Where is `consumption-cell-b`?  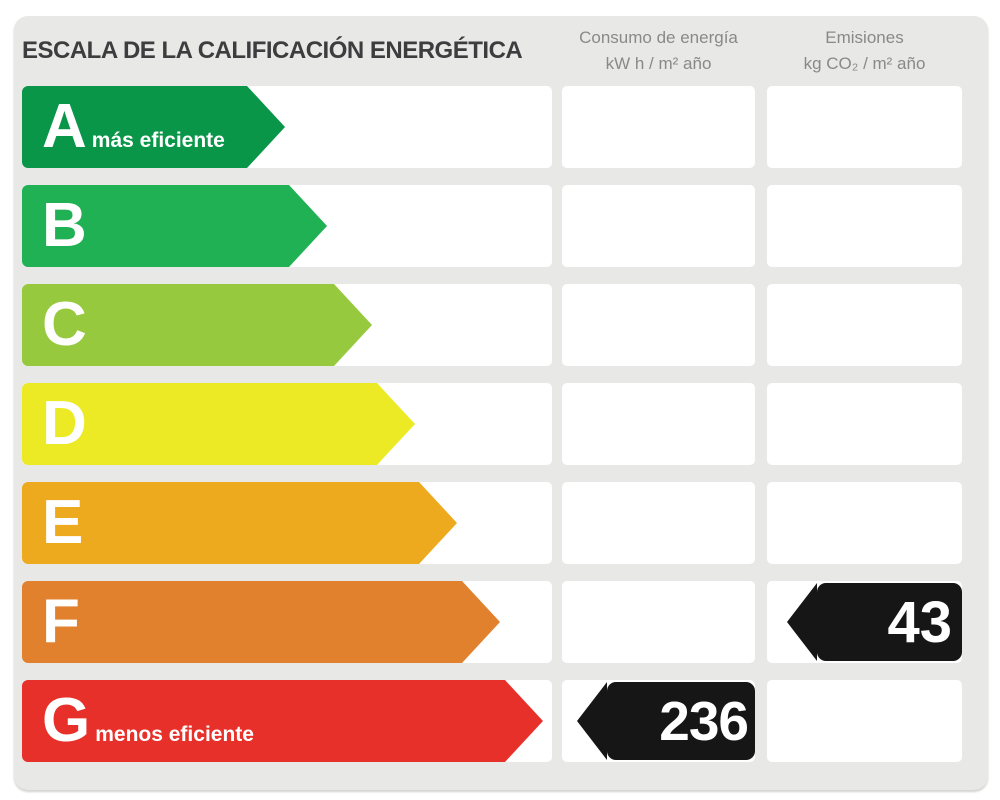
consumption-cell-b is located at coordinates (658, 226).